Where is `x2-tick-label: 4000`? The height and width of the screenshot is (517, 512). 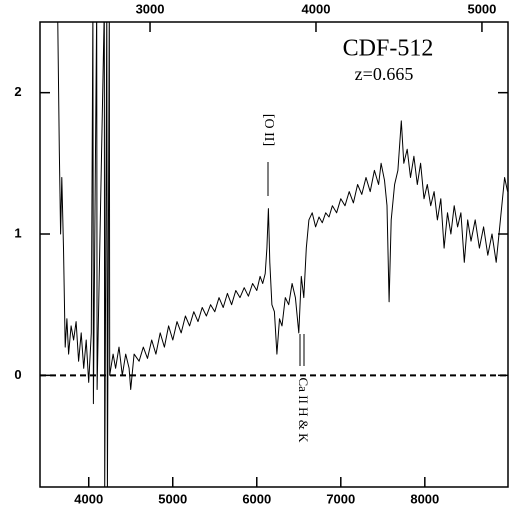 x2-tick-label: 4000 is located at coordinates (316, 8).